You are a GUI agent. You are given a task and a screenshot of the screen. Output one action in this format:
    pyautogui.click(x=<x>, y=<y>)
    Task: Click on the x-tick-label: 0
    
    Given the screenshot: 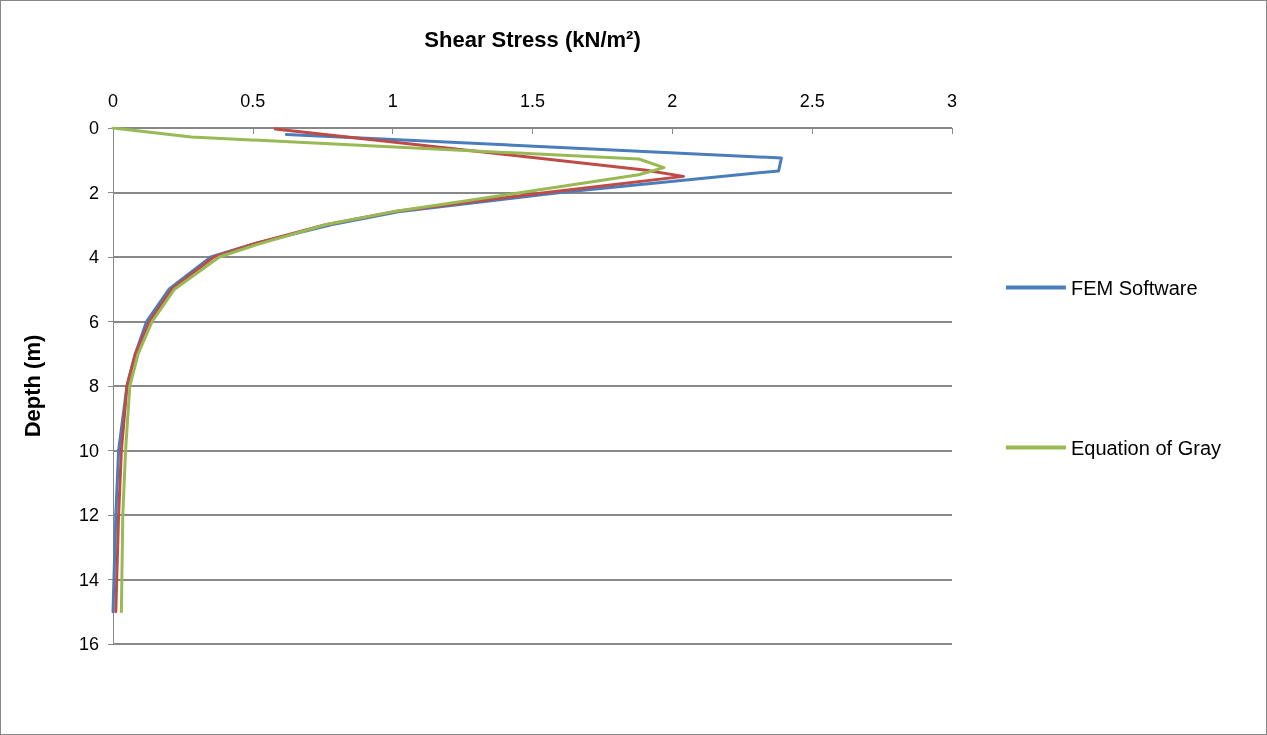 What is the action you would take?
    pyautogui.click(x=113, y=101)
    